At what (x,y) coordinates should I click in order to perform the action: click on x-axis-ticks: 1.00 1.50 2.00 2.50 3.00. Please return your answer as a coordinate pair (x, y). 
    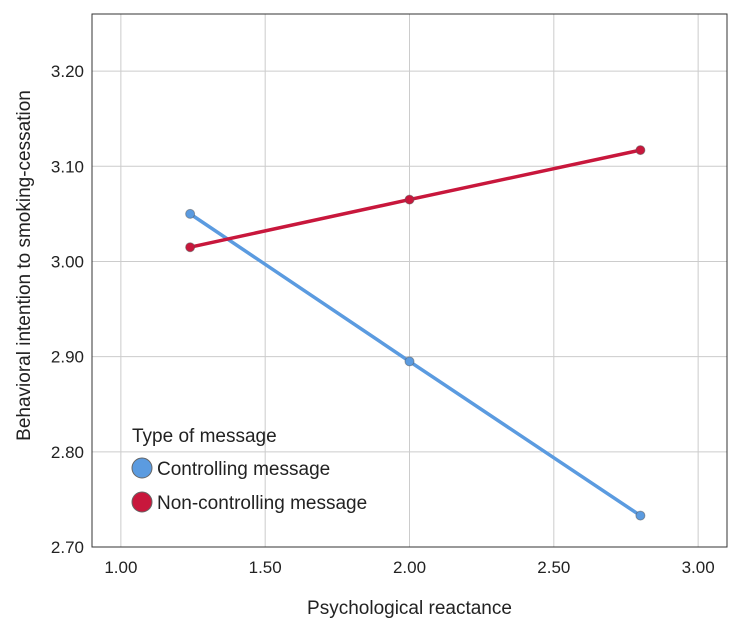
    Looking at the image, I should click on (409, 567).